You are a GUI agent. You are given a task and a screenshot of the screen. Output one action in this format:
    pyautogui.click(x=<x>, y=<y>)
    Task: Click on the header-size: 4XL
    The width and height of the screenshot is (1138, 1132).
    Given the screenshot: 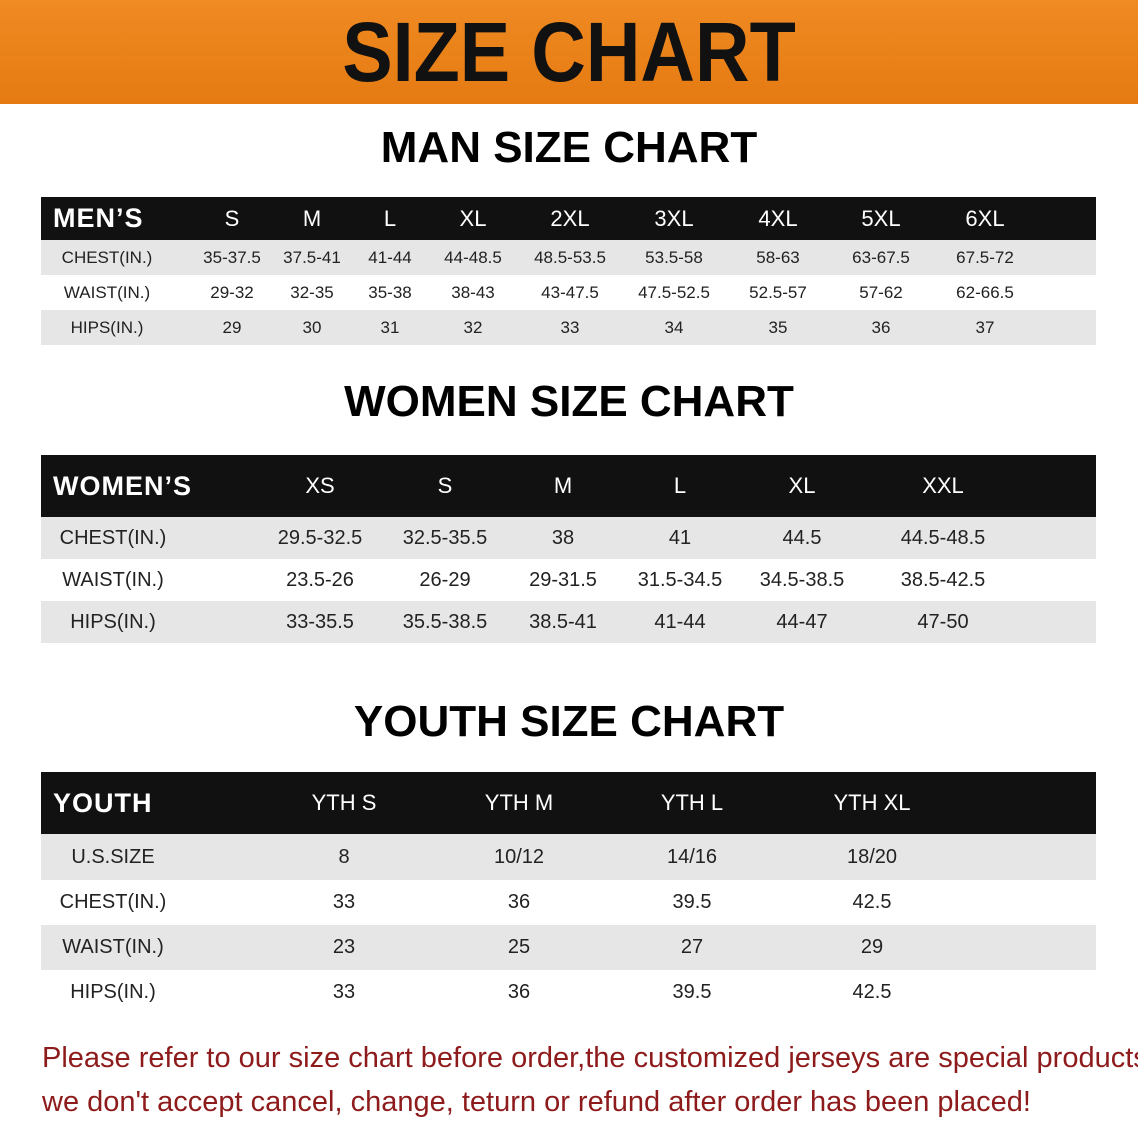 What is the action you would take?
    pyautogui.click(x=778, y=218)
    